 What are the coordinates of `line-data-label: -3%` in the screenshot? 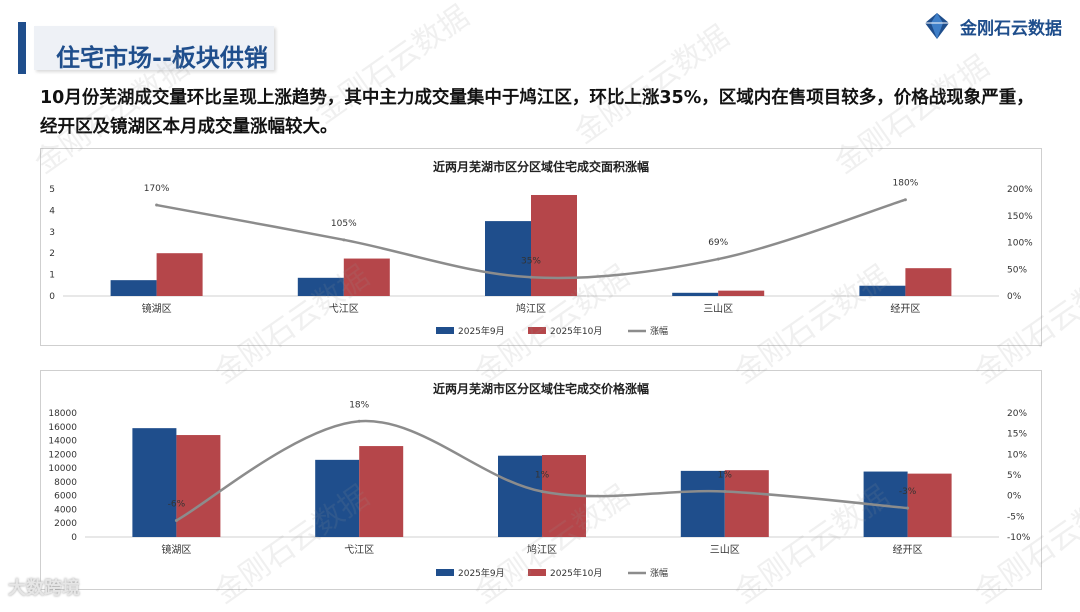 It's located at (908, 492).